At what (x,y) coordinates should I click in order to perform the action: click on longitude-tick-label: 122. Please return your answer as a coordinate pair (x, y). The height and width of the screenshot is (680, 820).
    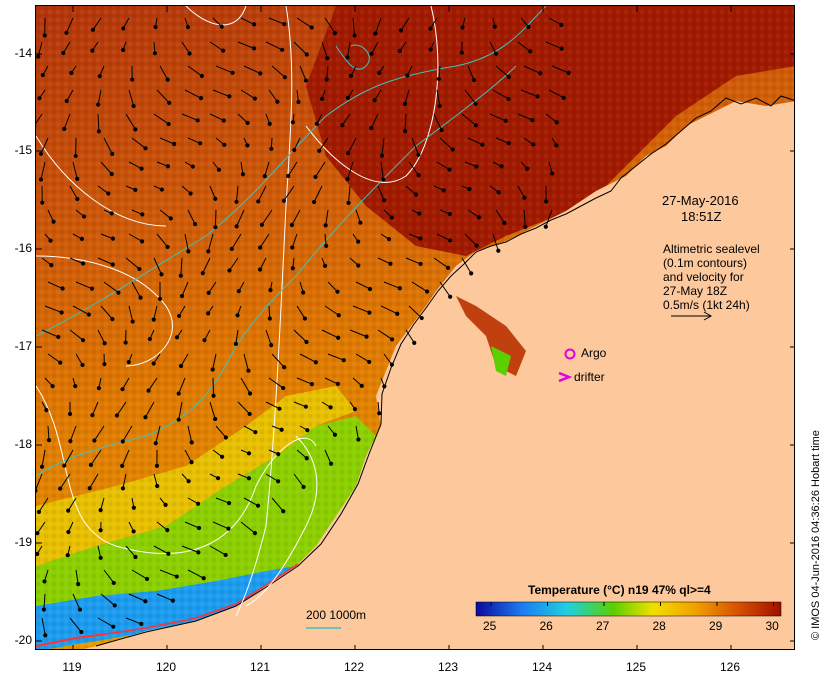
    Looking at the image, I should click on (354, 667).